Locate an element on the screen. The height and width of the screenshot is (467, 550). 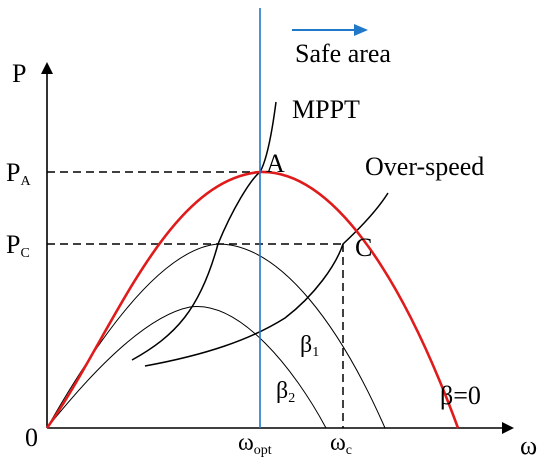
beta2-sub: 2 is located at coordinates (291, 398).